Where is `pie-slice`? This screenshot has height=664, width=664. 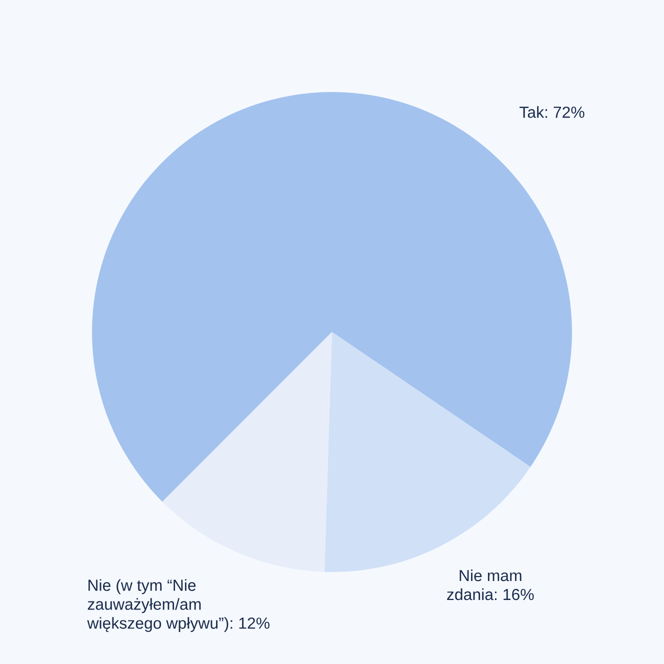 pie-slice is located at coordinates (247, 452).